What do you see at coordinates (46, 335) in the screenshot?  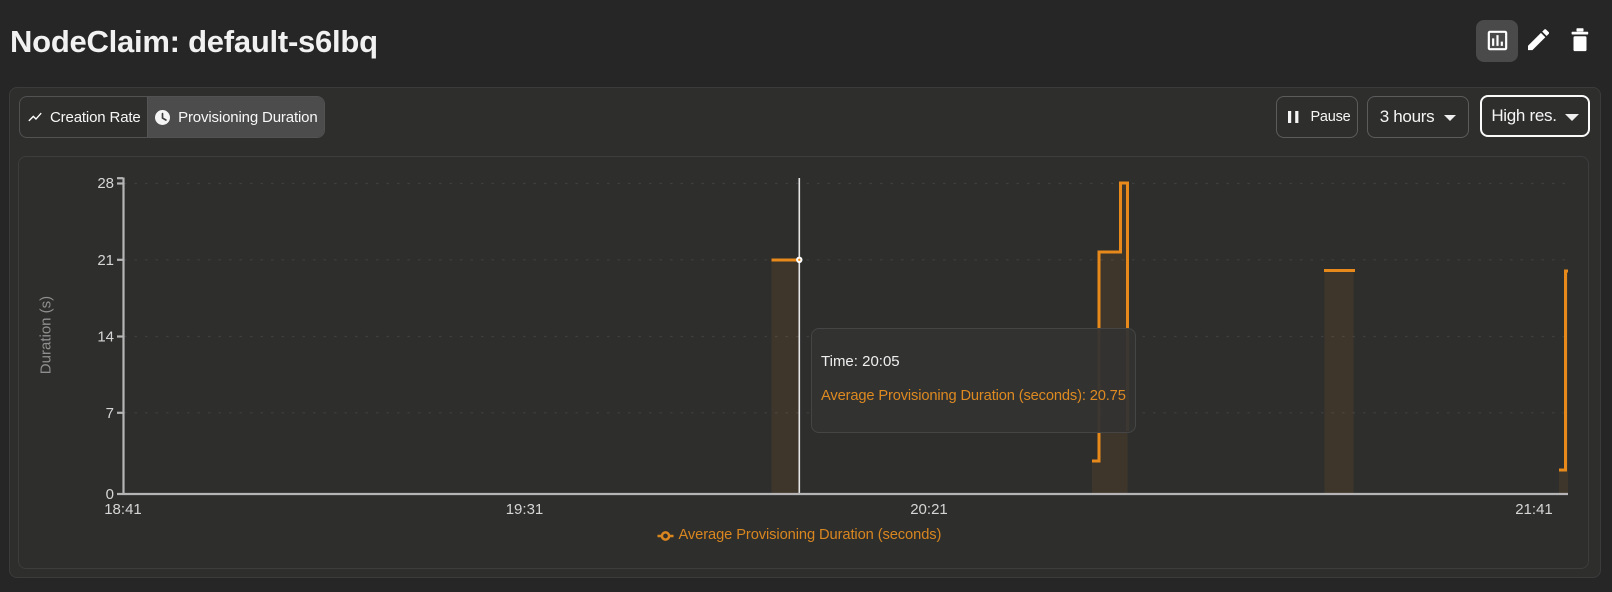 I see `svg-text: Duration (s)` at bounding box center [46, 335].